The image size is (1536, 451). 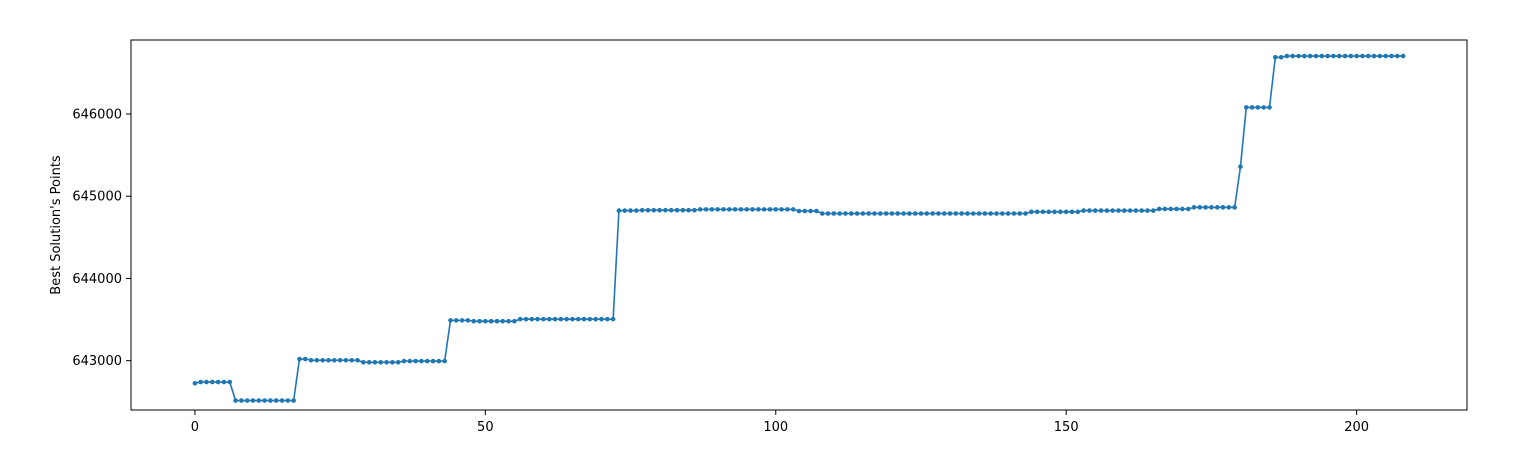 I want to click on x-tick-label: 150, so click(x=1066, y=427).